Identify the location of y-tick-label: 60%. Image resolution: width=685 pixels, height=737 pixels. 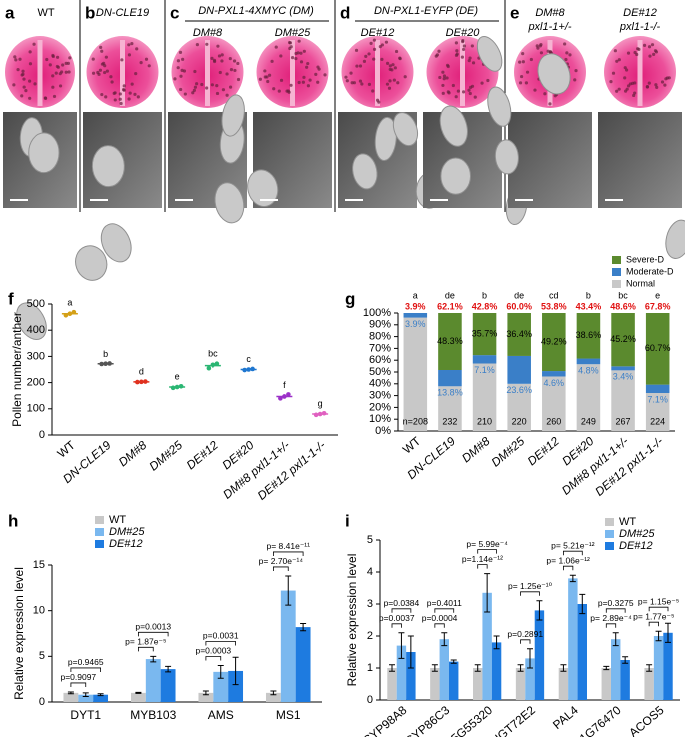
(380, 360).